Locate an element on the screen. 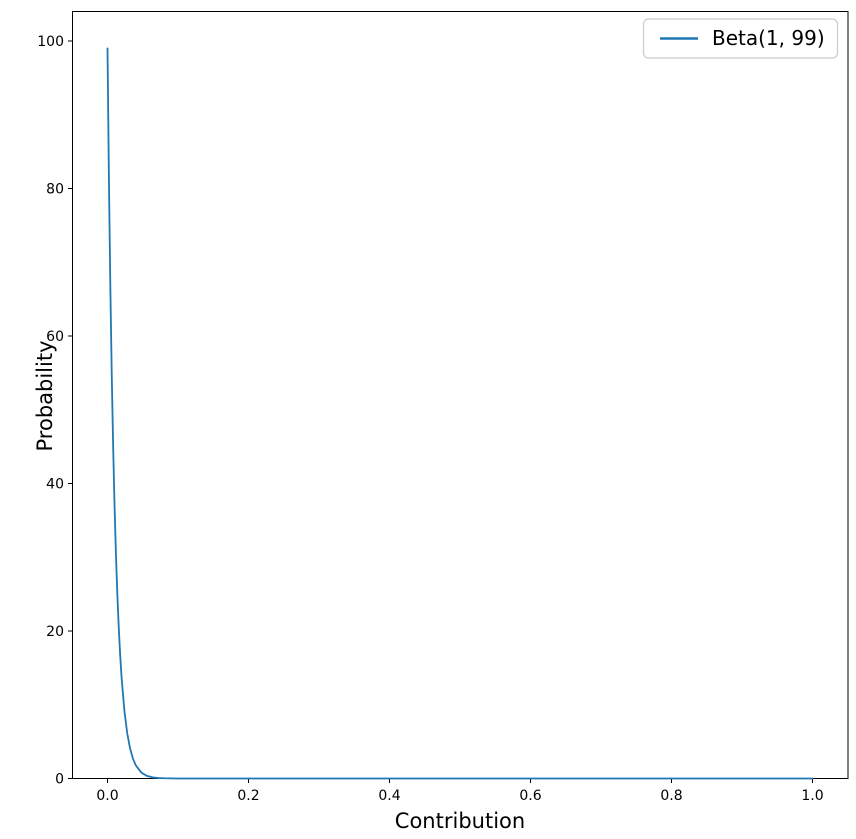 The height and width of the screenshot is (839, 856). y-tick-label: 40 is located at coordinates (55, 485).